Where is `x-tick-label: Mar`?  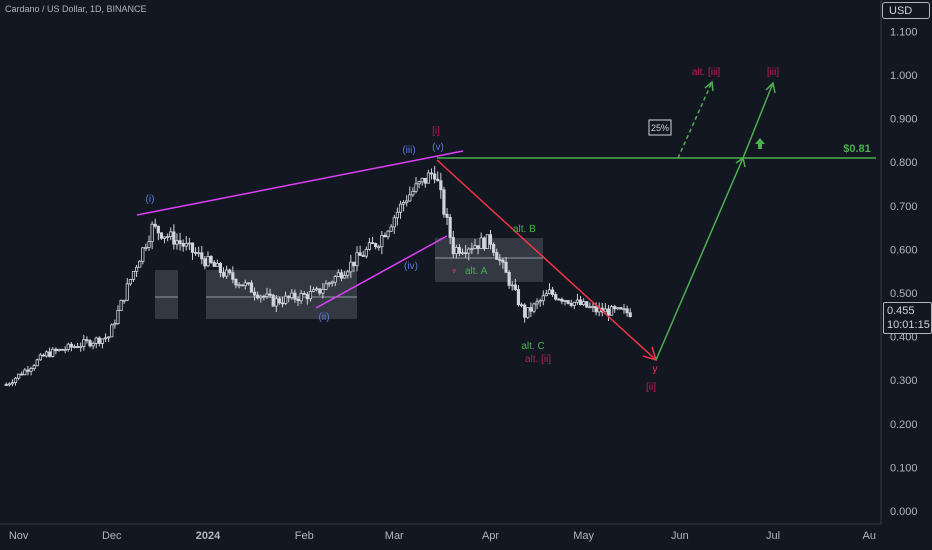 x-tick-label: Mar is located at coordinates (394, 536).